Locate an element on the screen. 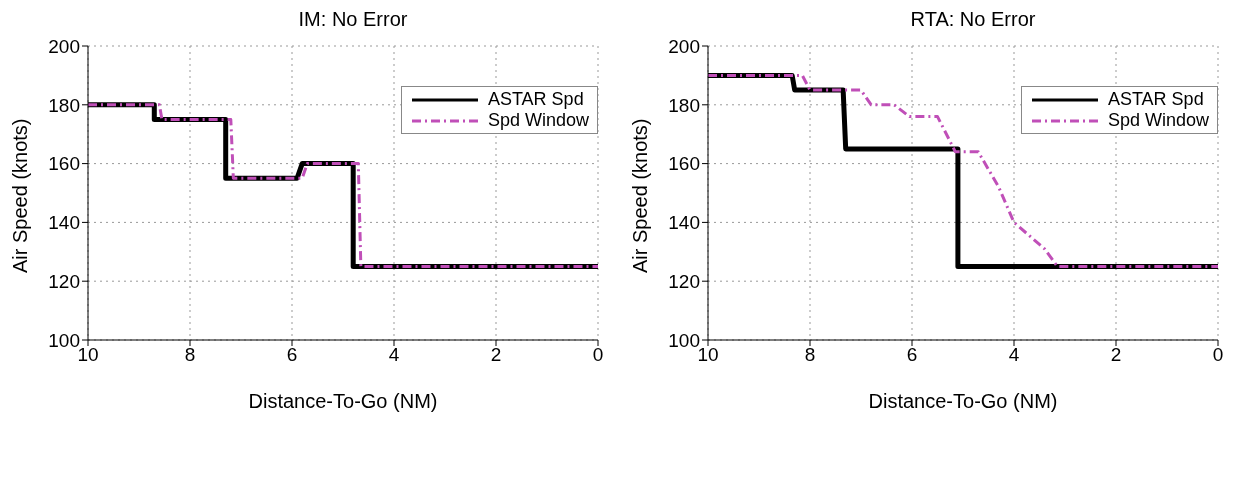 The width and height of the screenshot is (1252, 487). chart-title: RTA: No Error is located at coordinates (973, 20).